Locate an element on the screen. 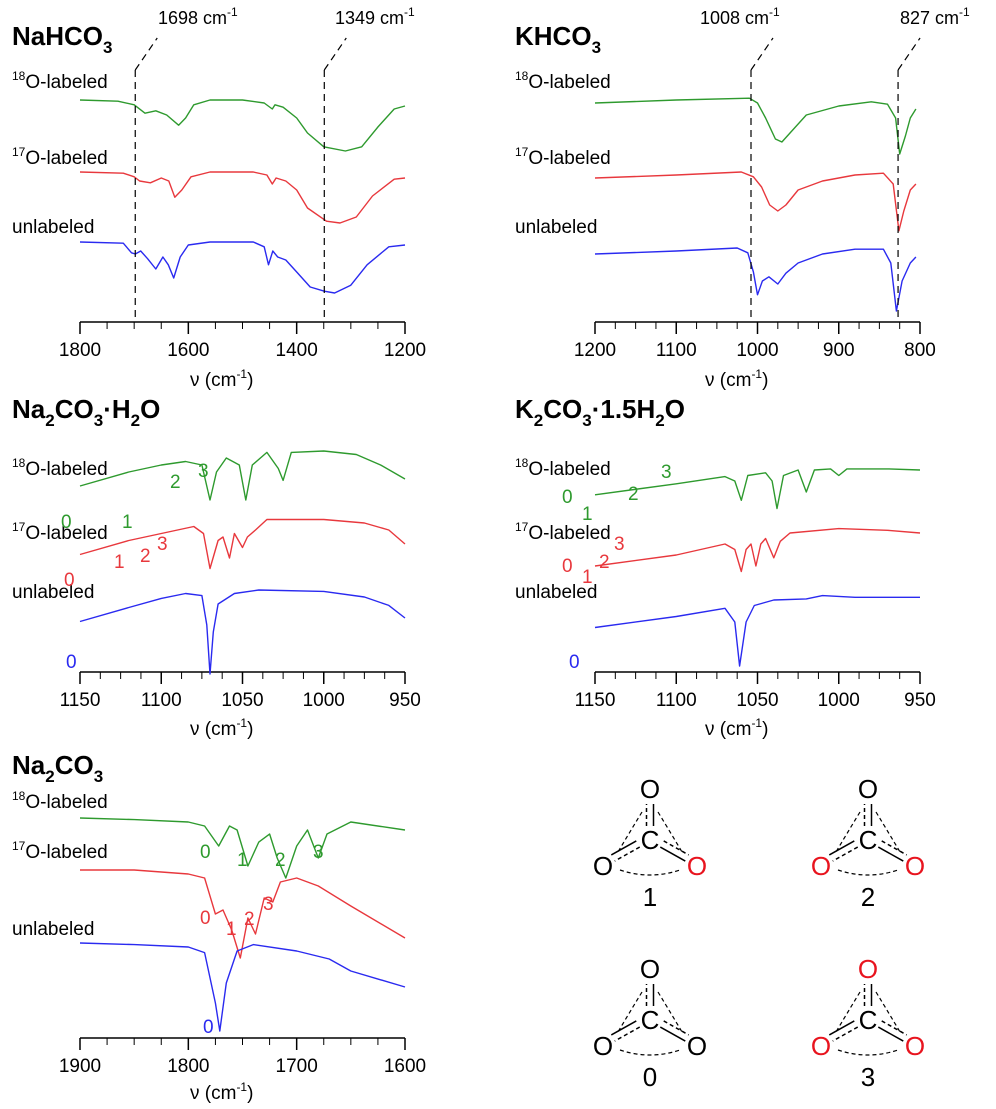 This screenshot has height=1109, width=996. panel-title: NaHCO3 is located at coordinates (62, 39).